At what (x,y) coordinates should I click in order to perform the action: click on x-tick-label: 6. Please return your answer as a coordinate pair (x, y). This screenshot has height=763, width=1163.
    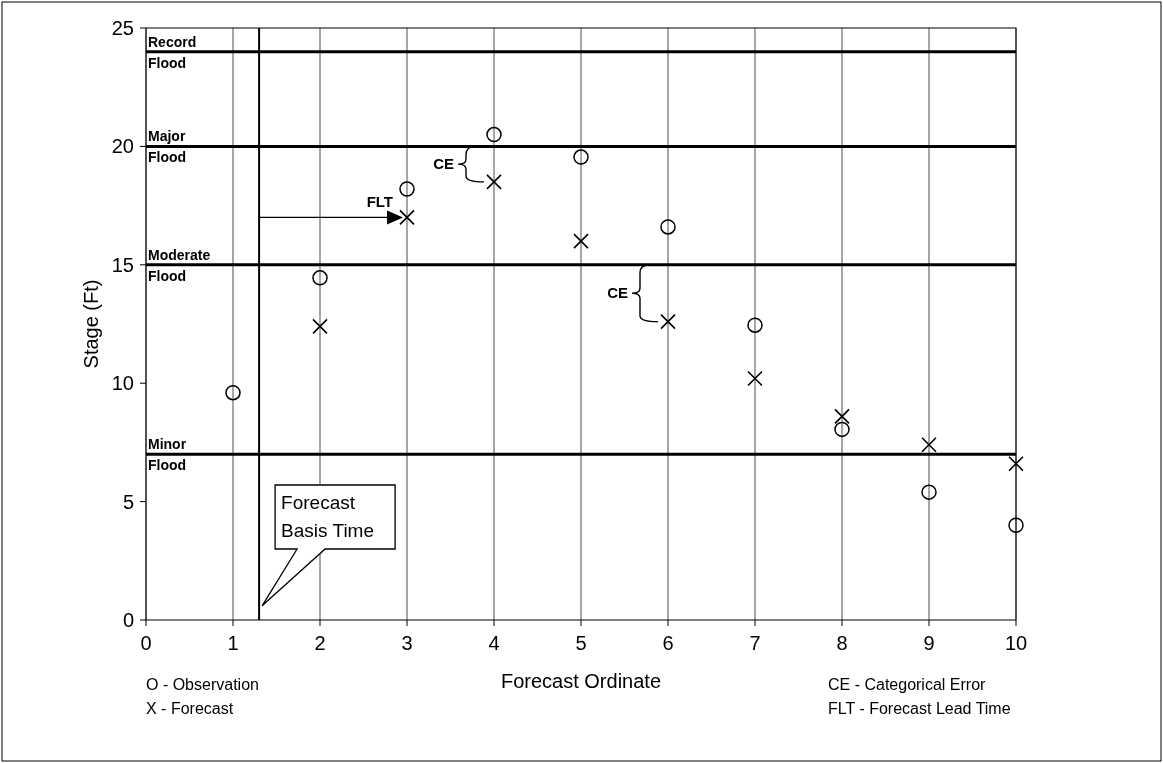
    Looking at the image, I should click on (668, 643).